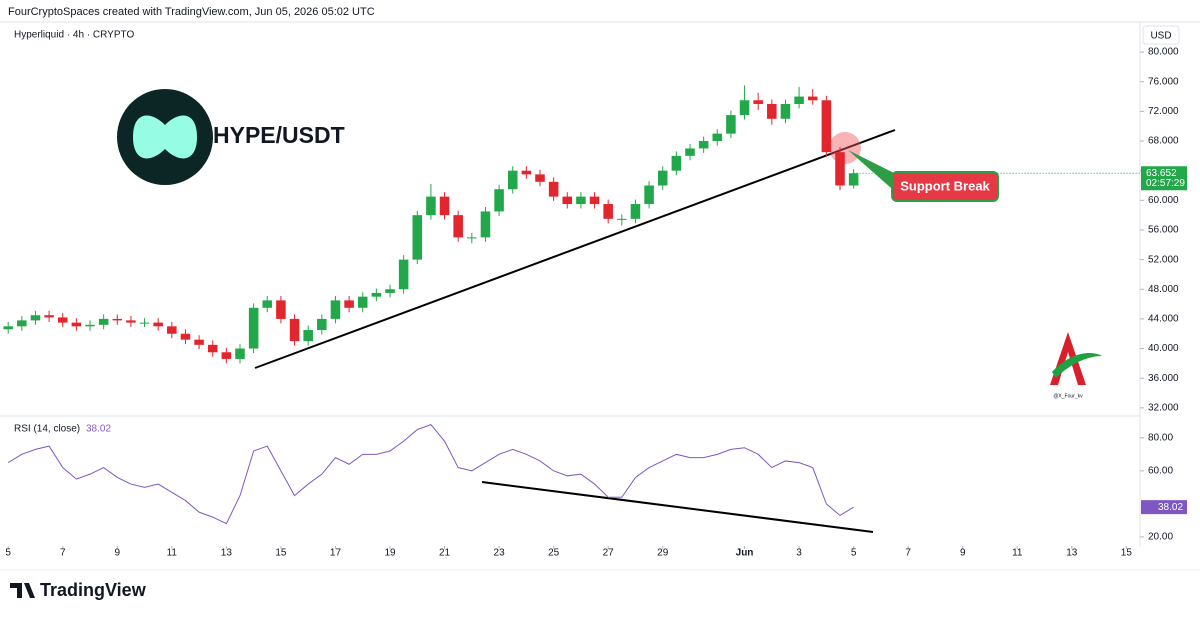 The image size is (1200, 620). What do you see at coordinates (165, 137) in the screenshot?
I see `logo-mark` at bounding box center [165, 137].